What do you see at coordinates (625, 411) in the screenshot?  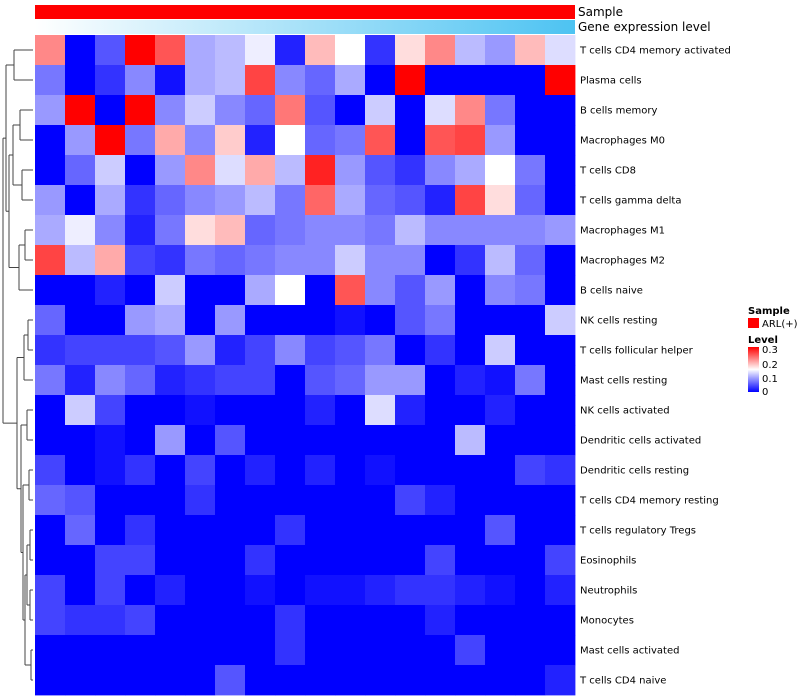 I see `row-label: NK cells activated` at bounding box center [625, 411].